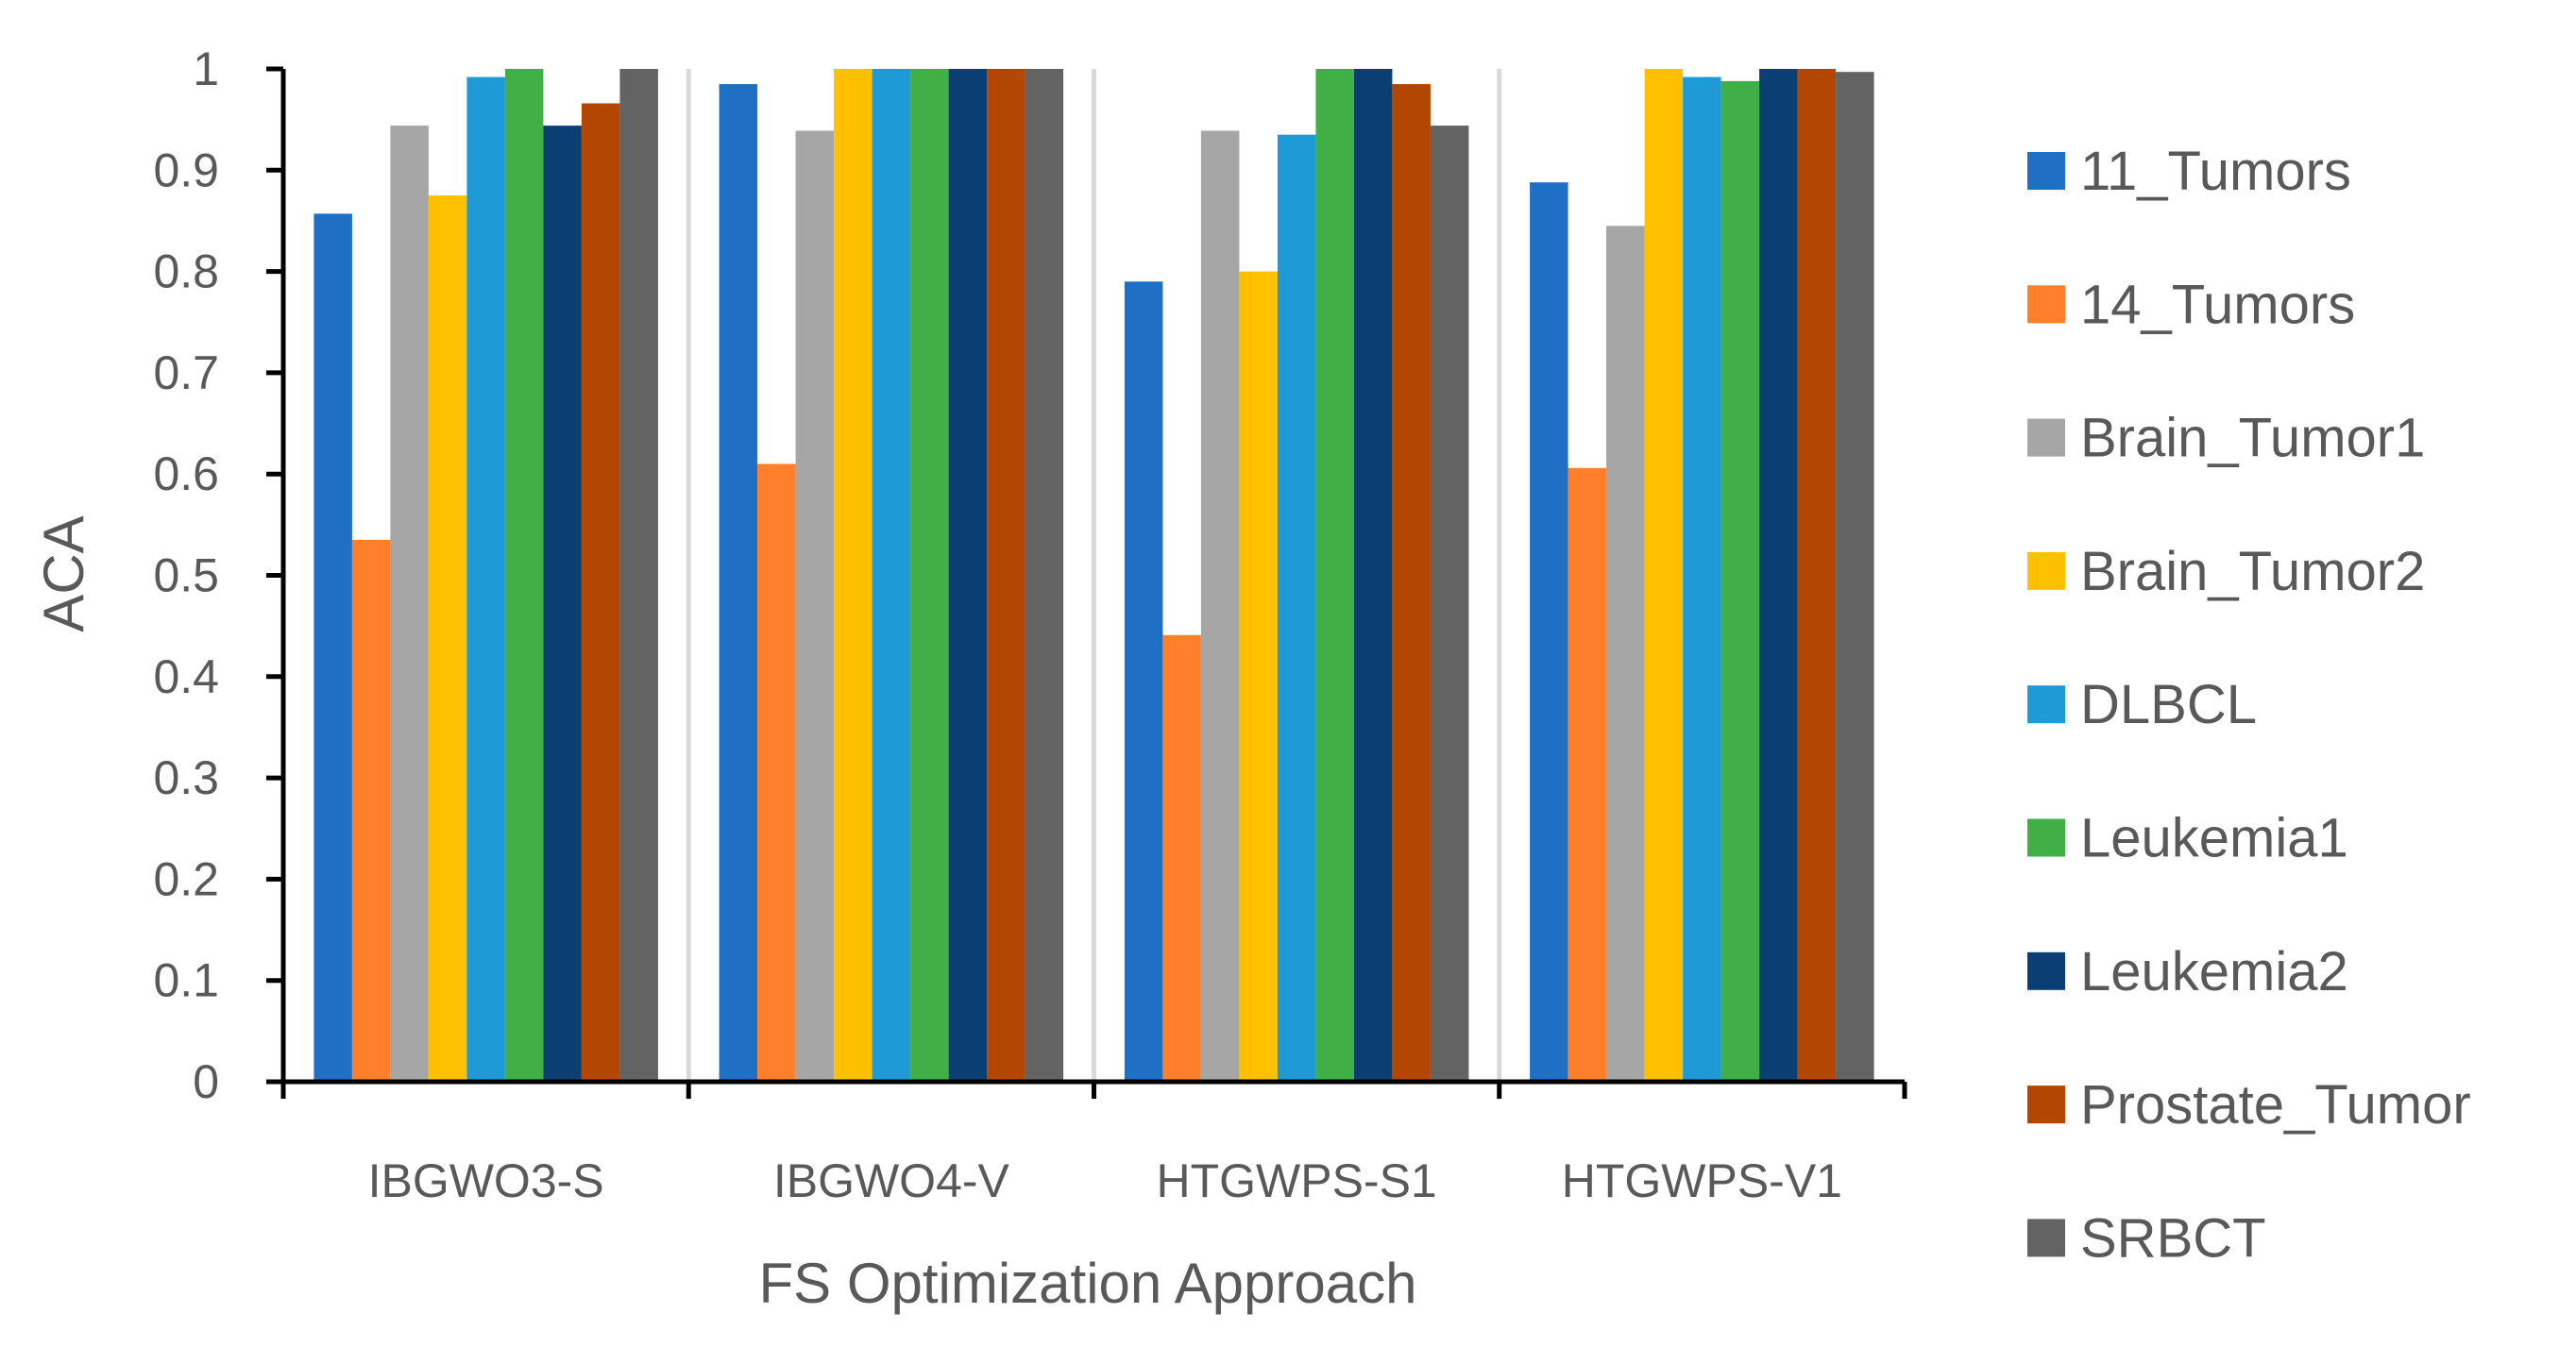  I want to click on bar-11_Tumors-HTGWPS-S1, so click(1143, 681).